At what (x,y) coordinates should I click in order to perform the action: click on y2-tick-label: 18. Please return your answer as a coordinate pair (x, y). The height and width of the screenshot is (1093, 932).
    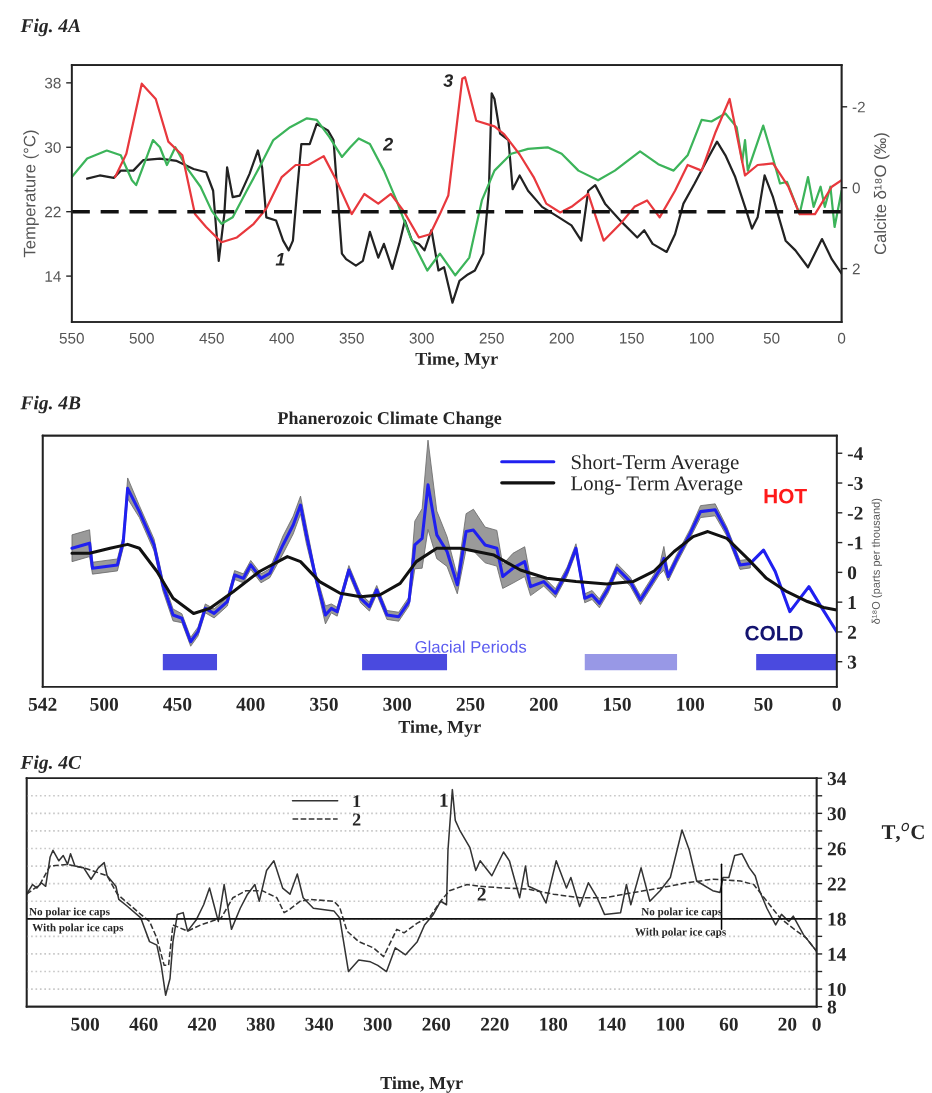
    Looking at the image, I should click on (837, 919).